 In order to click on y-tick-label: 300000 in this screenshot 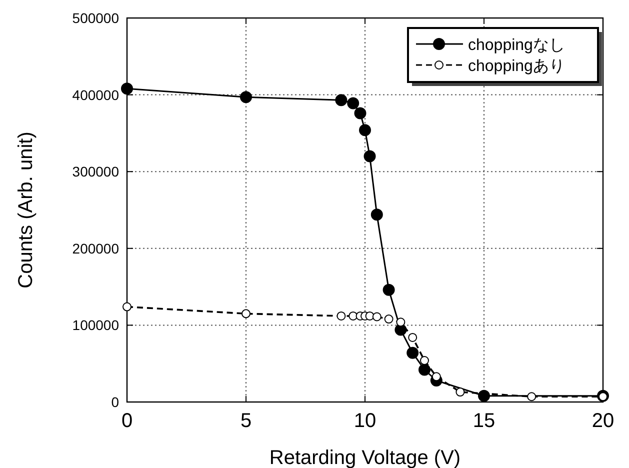, I will do `click(96, 172)`.